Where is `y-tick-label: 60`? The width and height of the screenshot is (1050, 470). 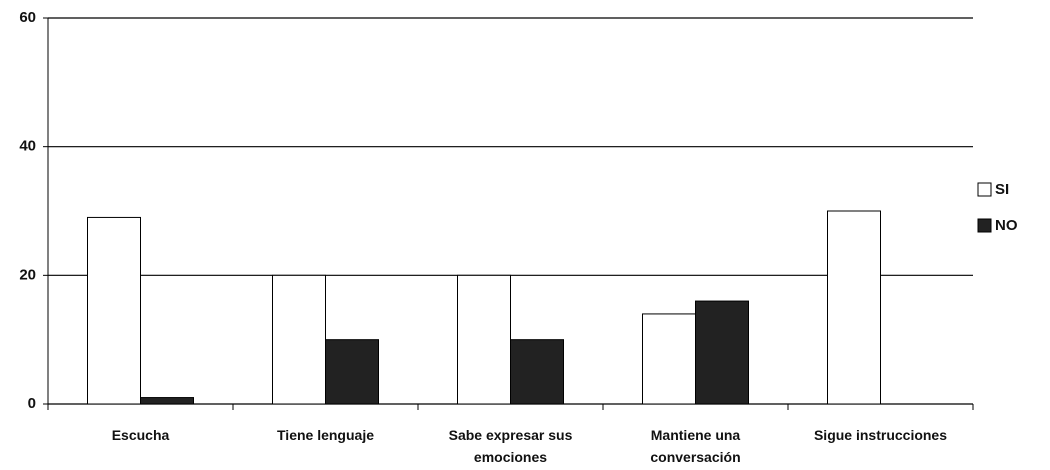 y-tick-label: 60 is located at coordinates (27, 17).